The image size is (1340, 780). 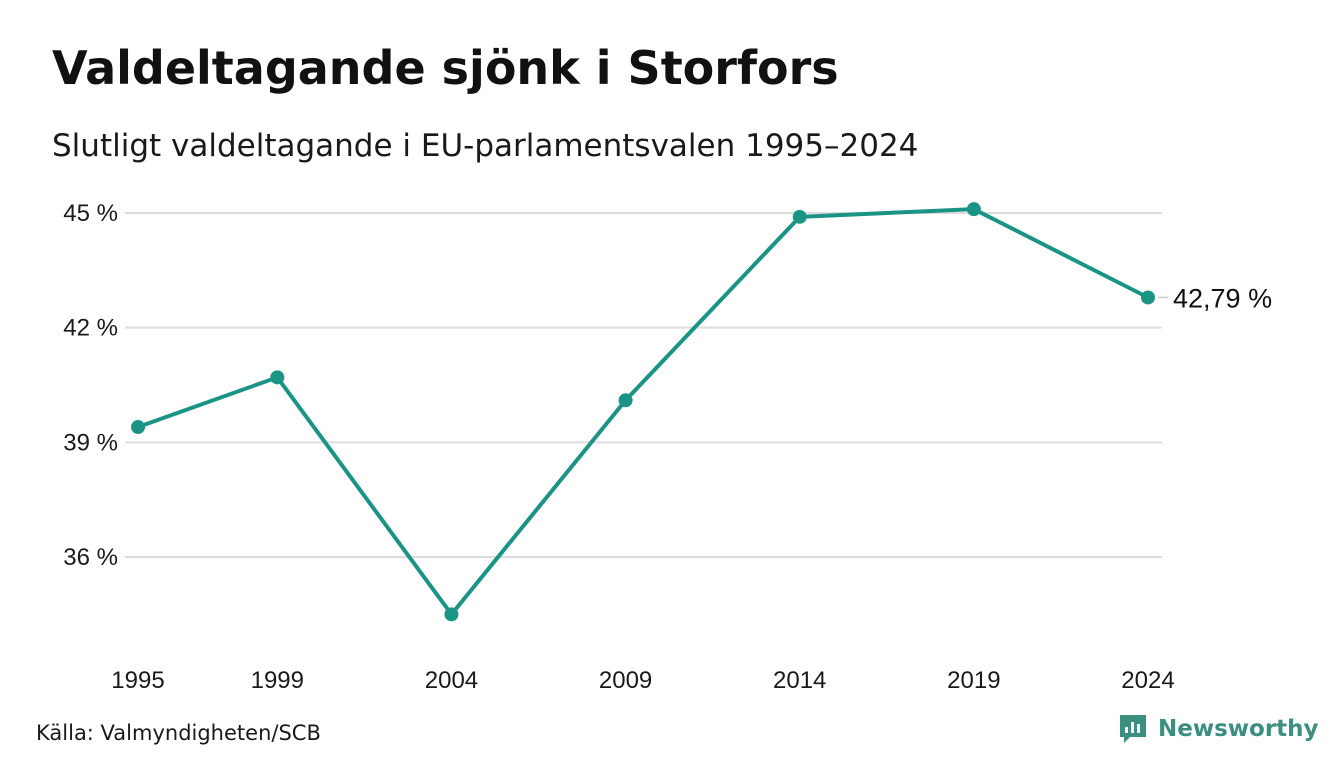 I want to click on y-tick-label: 42 %, so click(x=90, y=328).